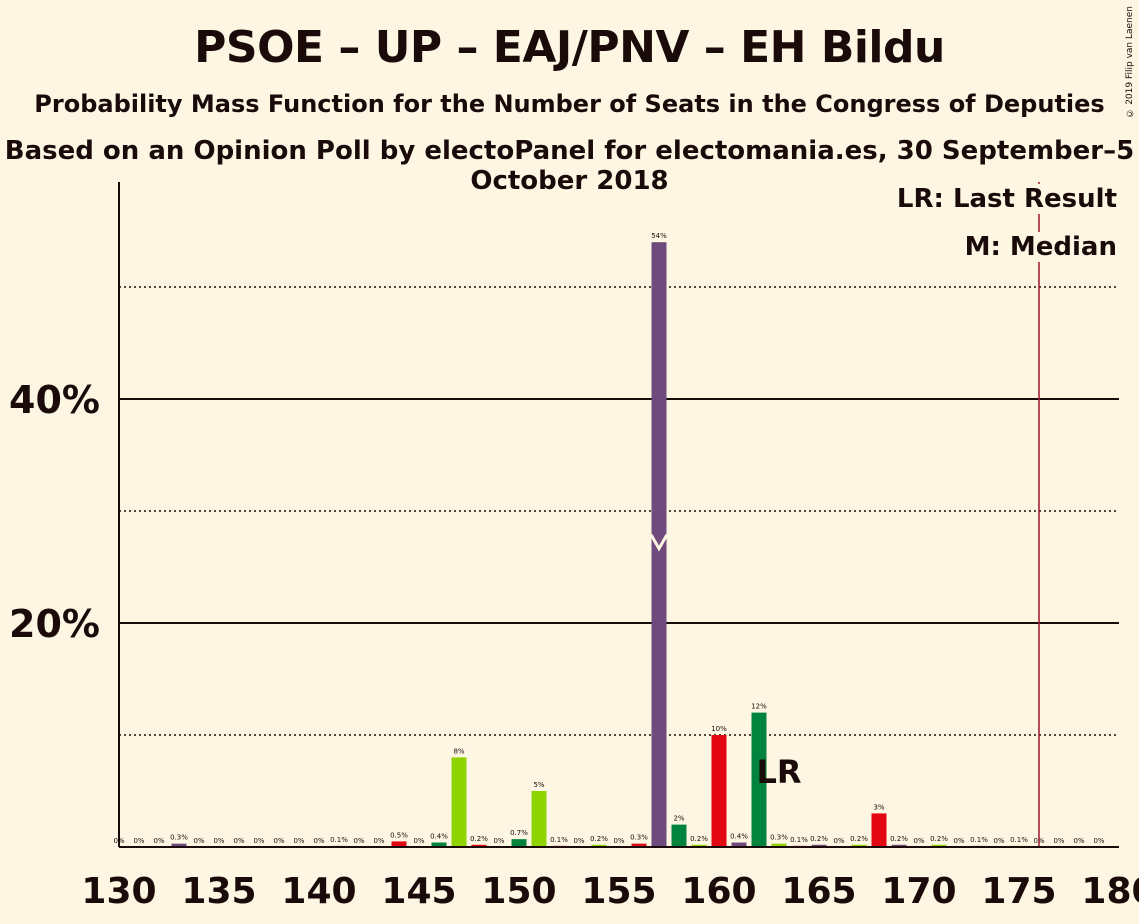 Image resolution: width=1139 pixels, height=924 pixels. What do you see at coordinates (238, 841) in the screenshot?
I see `bar-label-136: 0%` at bounding box center [238, 841].